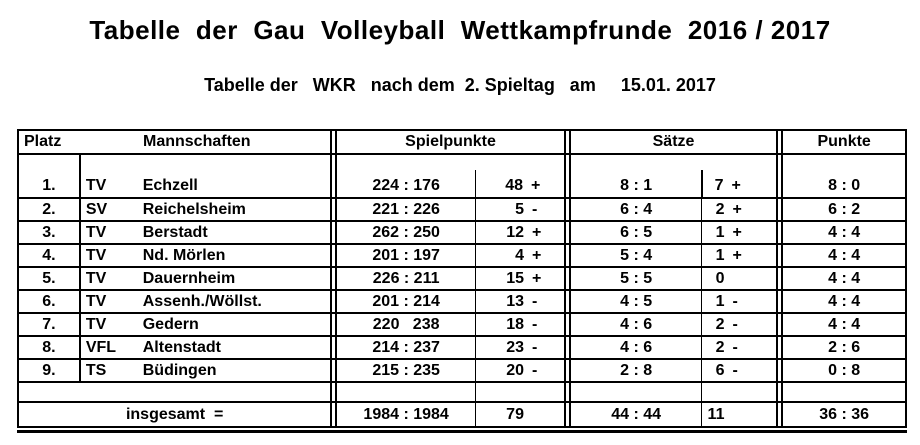  What do you see at coordinates (636, 324) in the screenshot?
I see `saetze-score-cell: 4 : 6` at bounding box center [636, 324].